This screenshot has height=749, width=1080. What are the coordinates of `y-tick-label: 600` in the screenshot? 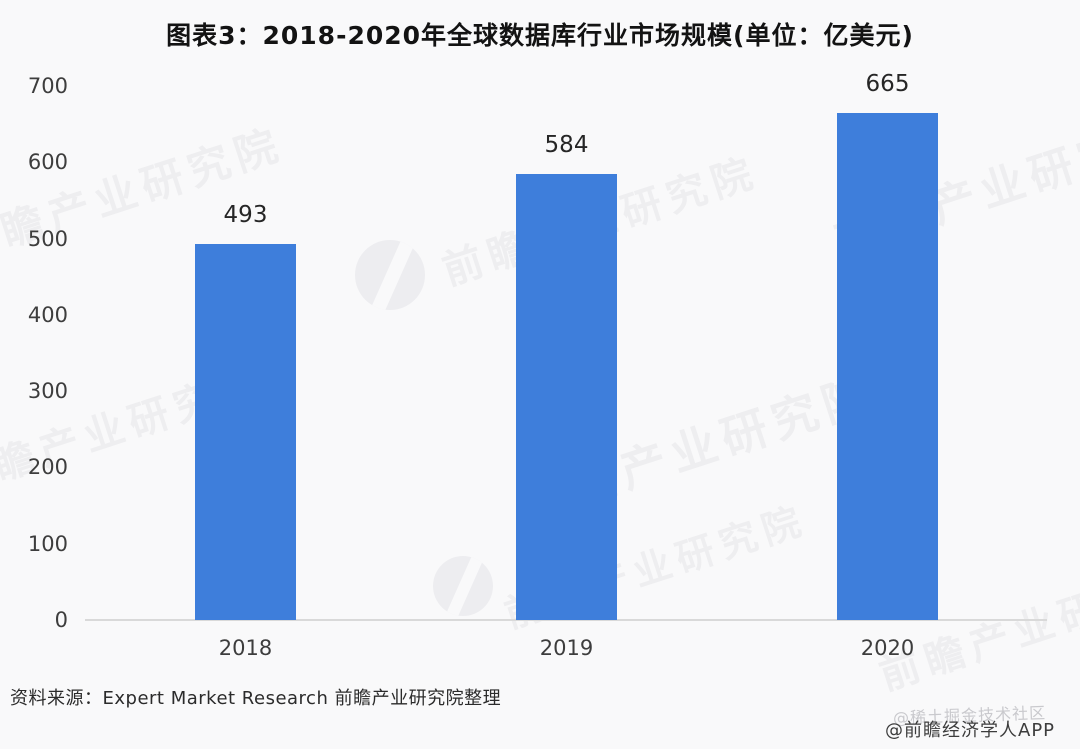 It's located at (47, 162).